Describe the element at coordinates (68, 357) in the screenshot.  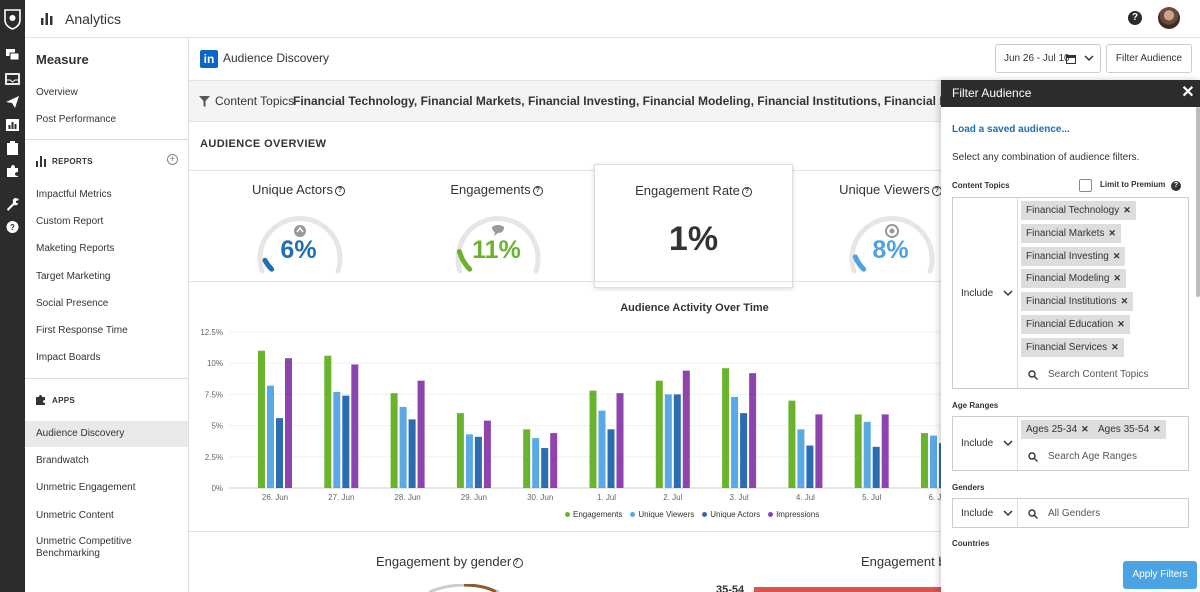
I see `sidebar-item-impact-boards: Impact Boards` at that location.